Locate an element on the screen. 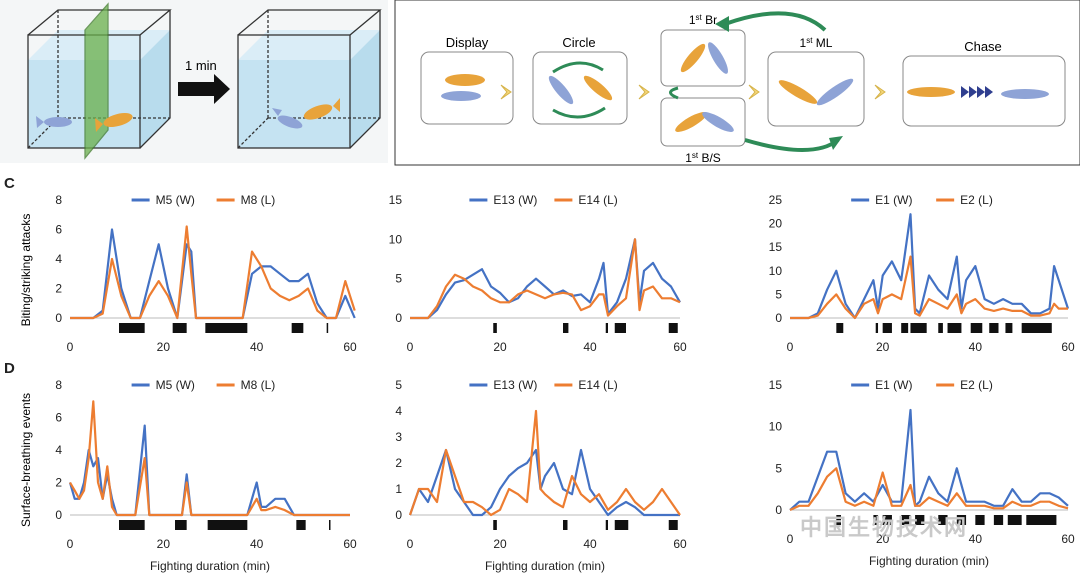  ylabel-c-wrap: Biting/striking attacks is located at coordinates (26, 270).